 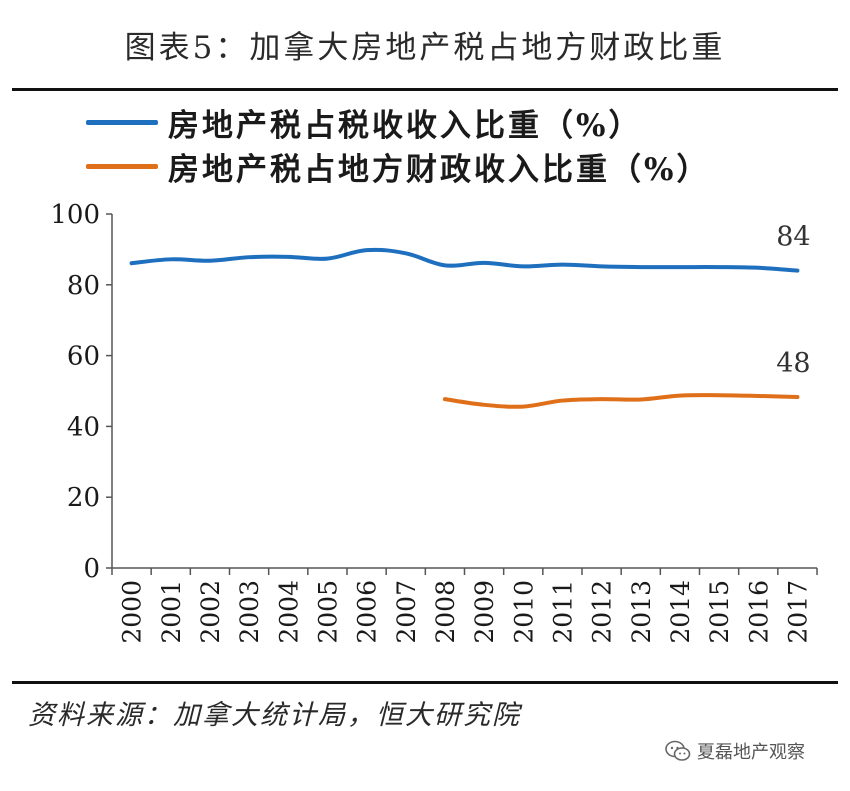 I want to click on x-tick-label: 2003, so click(x=249, y=612).